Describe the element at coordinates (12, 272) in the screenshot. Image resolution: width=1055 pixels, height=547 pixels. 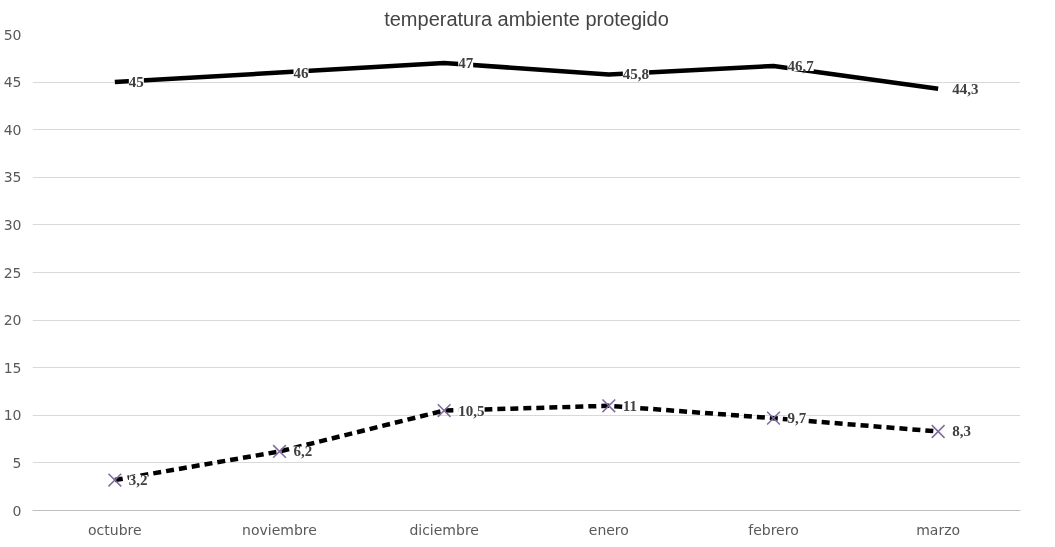
I see `y-tick-label: 25` at that location.